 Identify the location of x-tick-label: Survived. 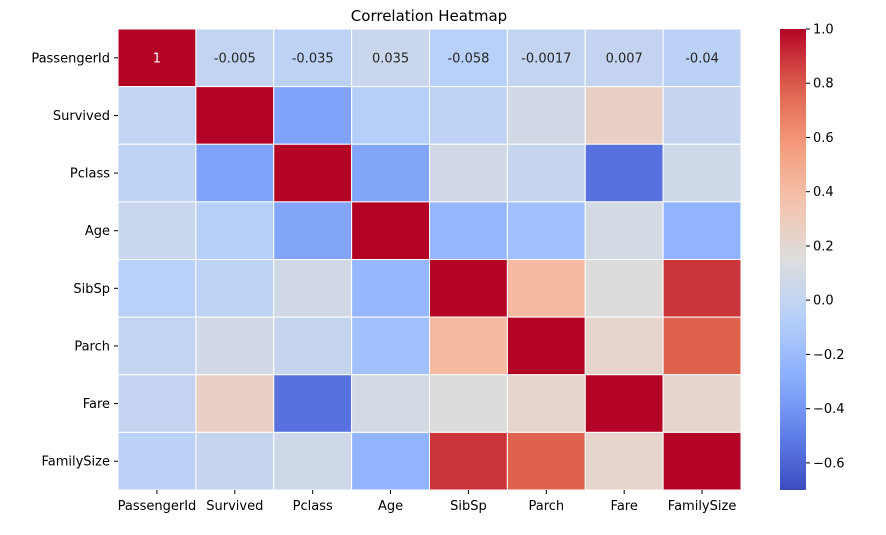
(234, 506).